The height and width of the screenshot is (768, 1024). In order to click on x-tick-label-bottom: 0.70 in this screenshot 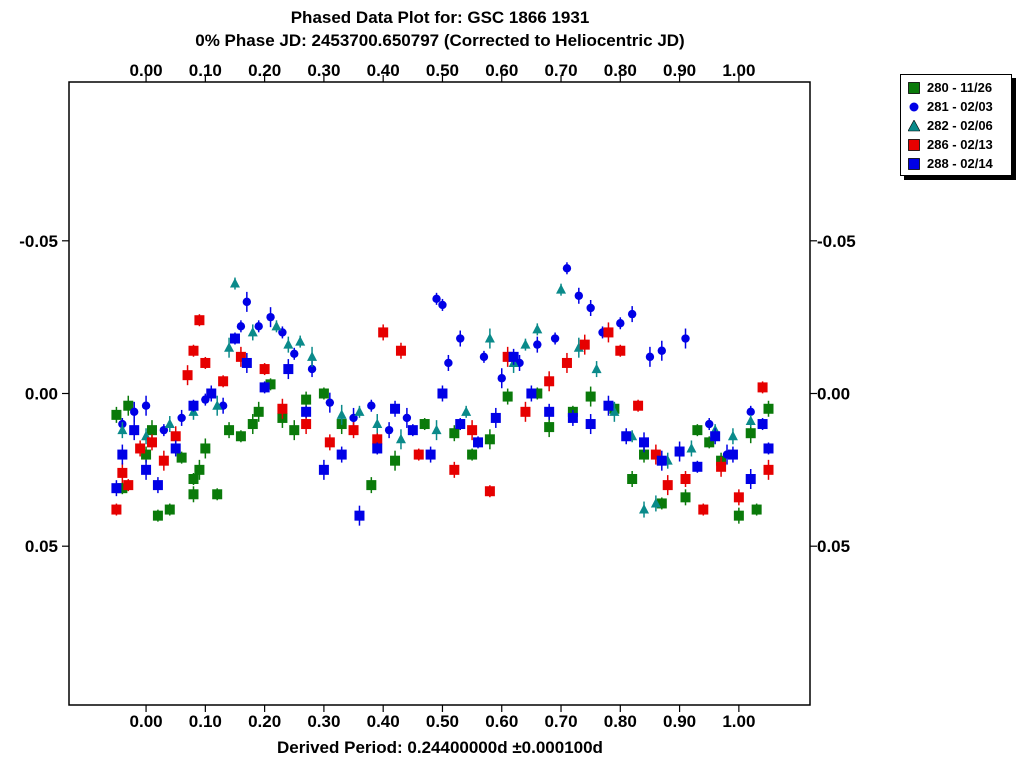, I will do `click(560, 721)`.